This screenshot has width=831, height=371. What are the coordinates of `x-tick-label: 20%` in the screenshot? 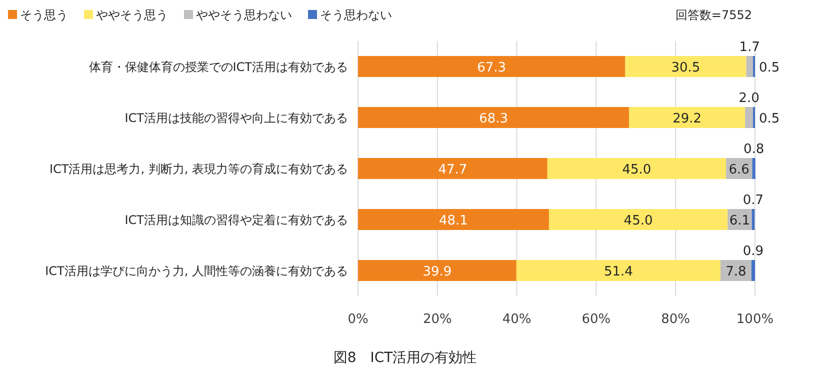 It's located at (437, 319).